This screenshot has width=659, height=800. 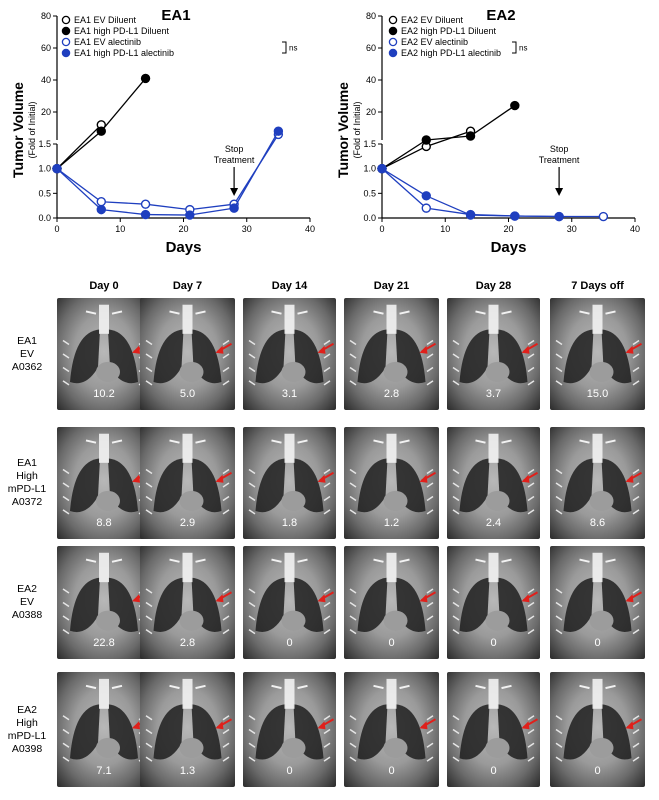 I want to click on row-label-line: EA1, so click(x=27, y=463).